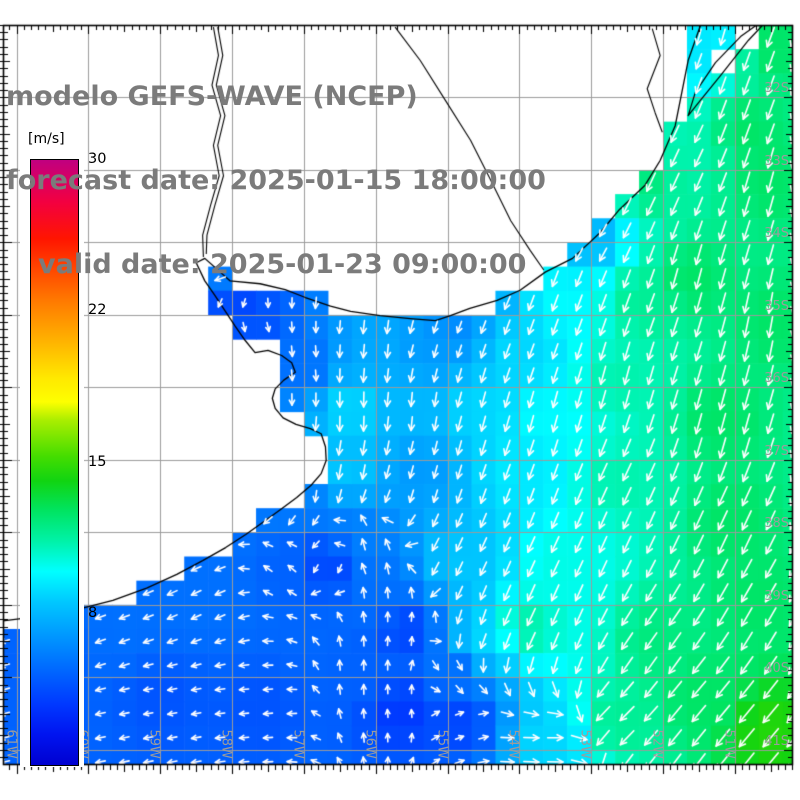  I want to click on lat-tick-label-32S: 32S, so click(776, 89).